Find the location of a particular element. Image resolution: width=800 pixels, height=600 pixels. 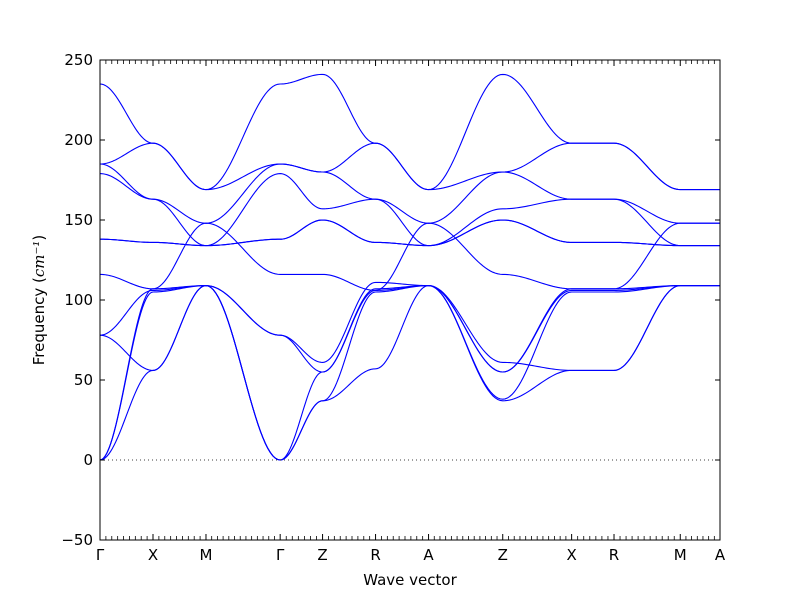

y-tick-label: −50 is located at coordinates (77, 540).